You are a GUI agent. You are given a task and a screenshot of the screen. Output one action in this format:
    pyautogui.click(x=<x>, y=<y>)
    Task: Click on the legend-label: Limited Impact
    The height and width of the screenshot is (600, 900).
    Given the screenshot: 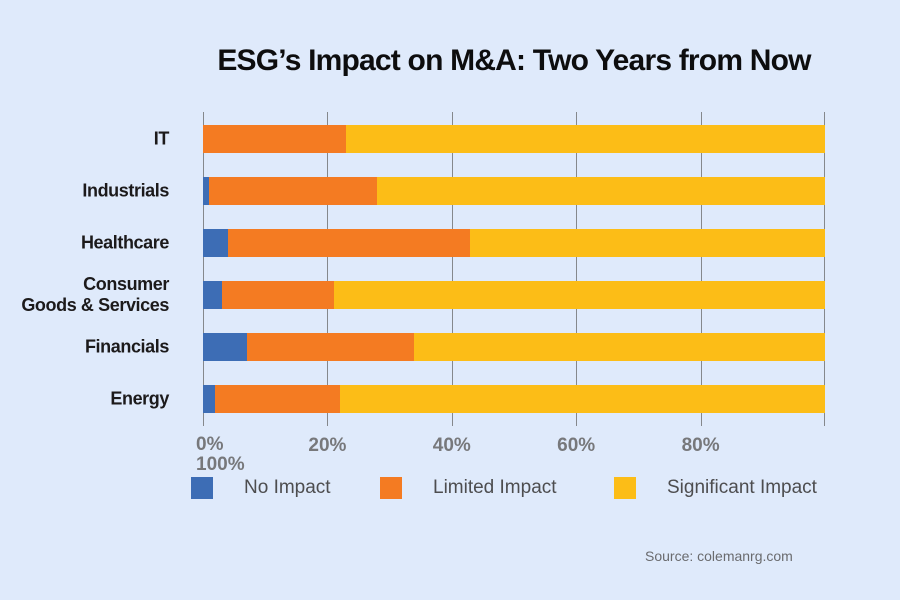 What is the action you would take?
    pyautogui.click(x=495, y=487)
    